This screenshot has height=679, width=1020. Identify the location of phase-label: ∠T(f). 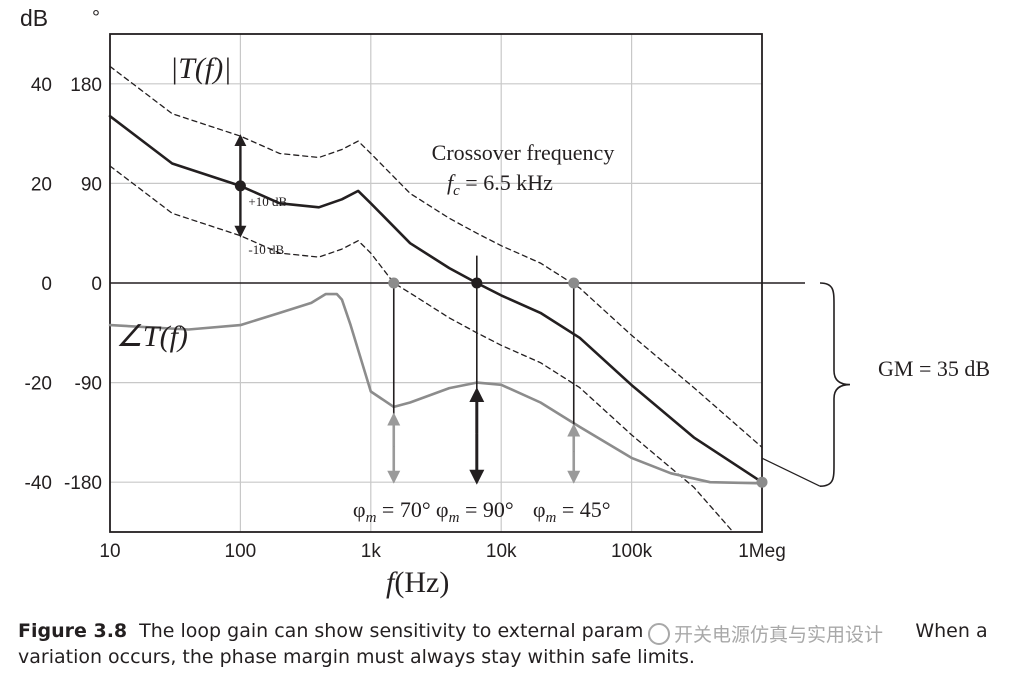
(152, 336).